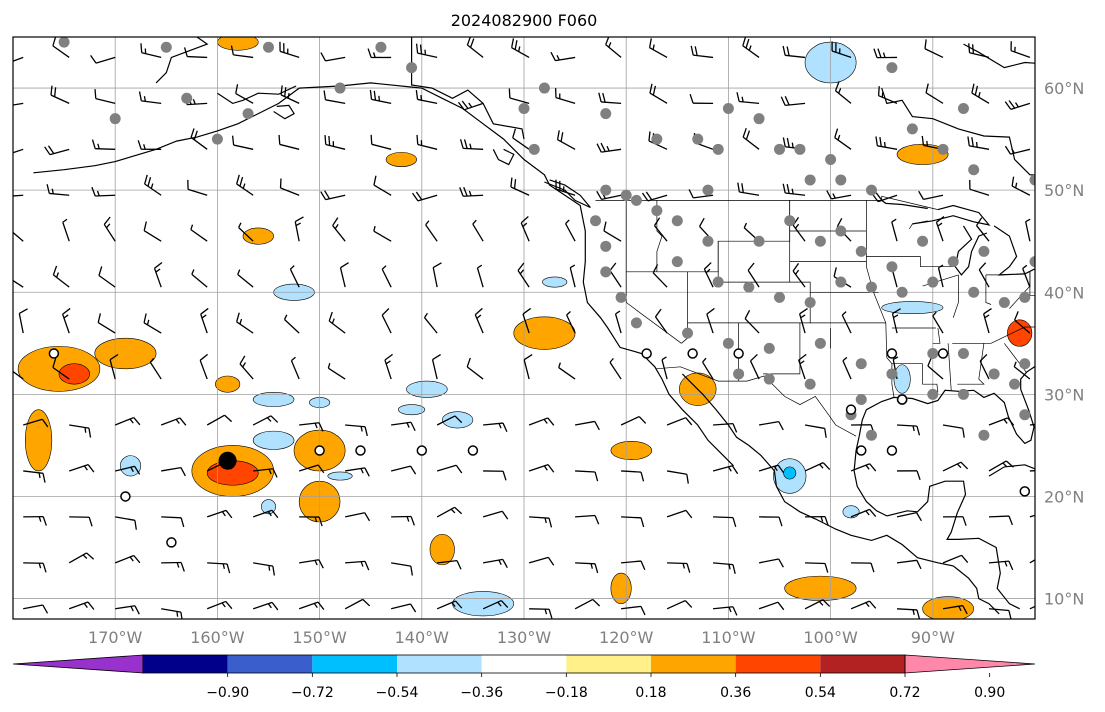 Image resolution: width=1105 pixels, height=712 pixels. Describe the element at coordinates (524, 20) in the screenshot. I see `figure-title: 2024082900 F060` at that location.